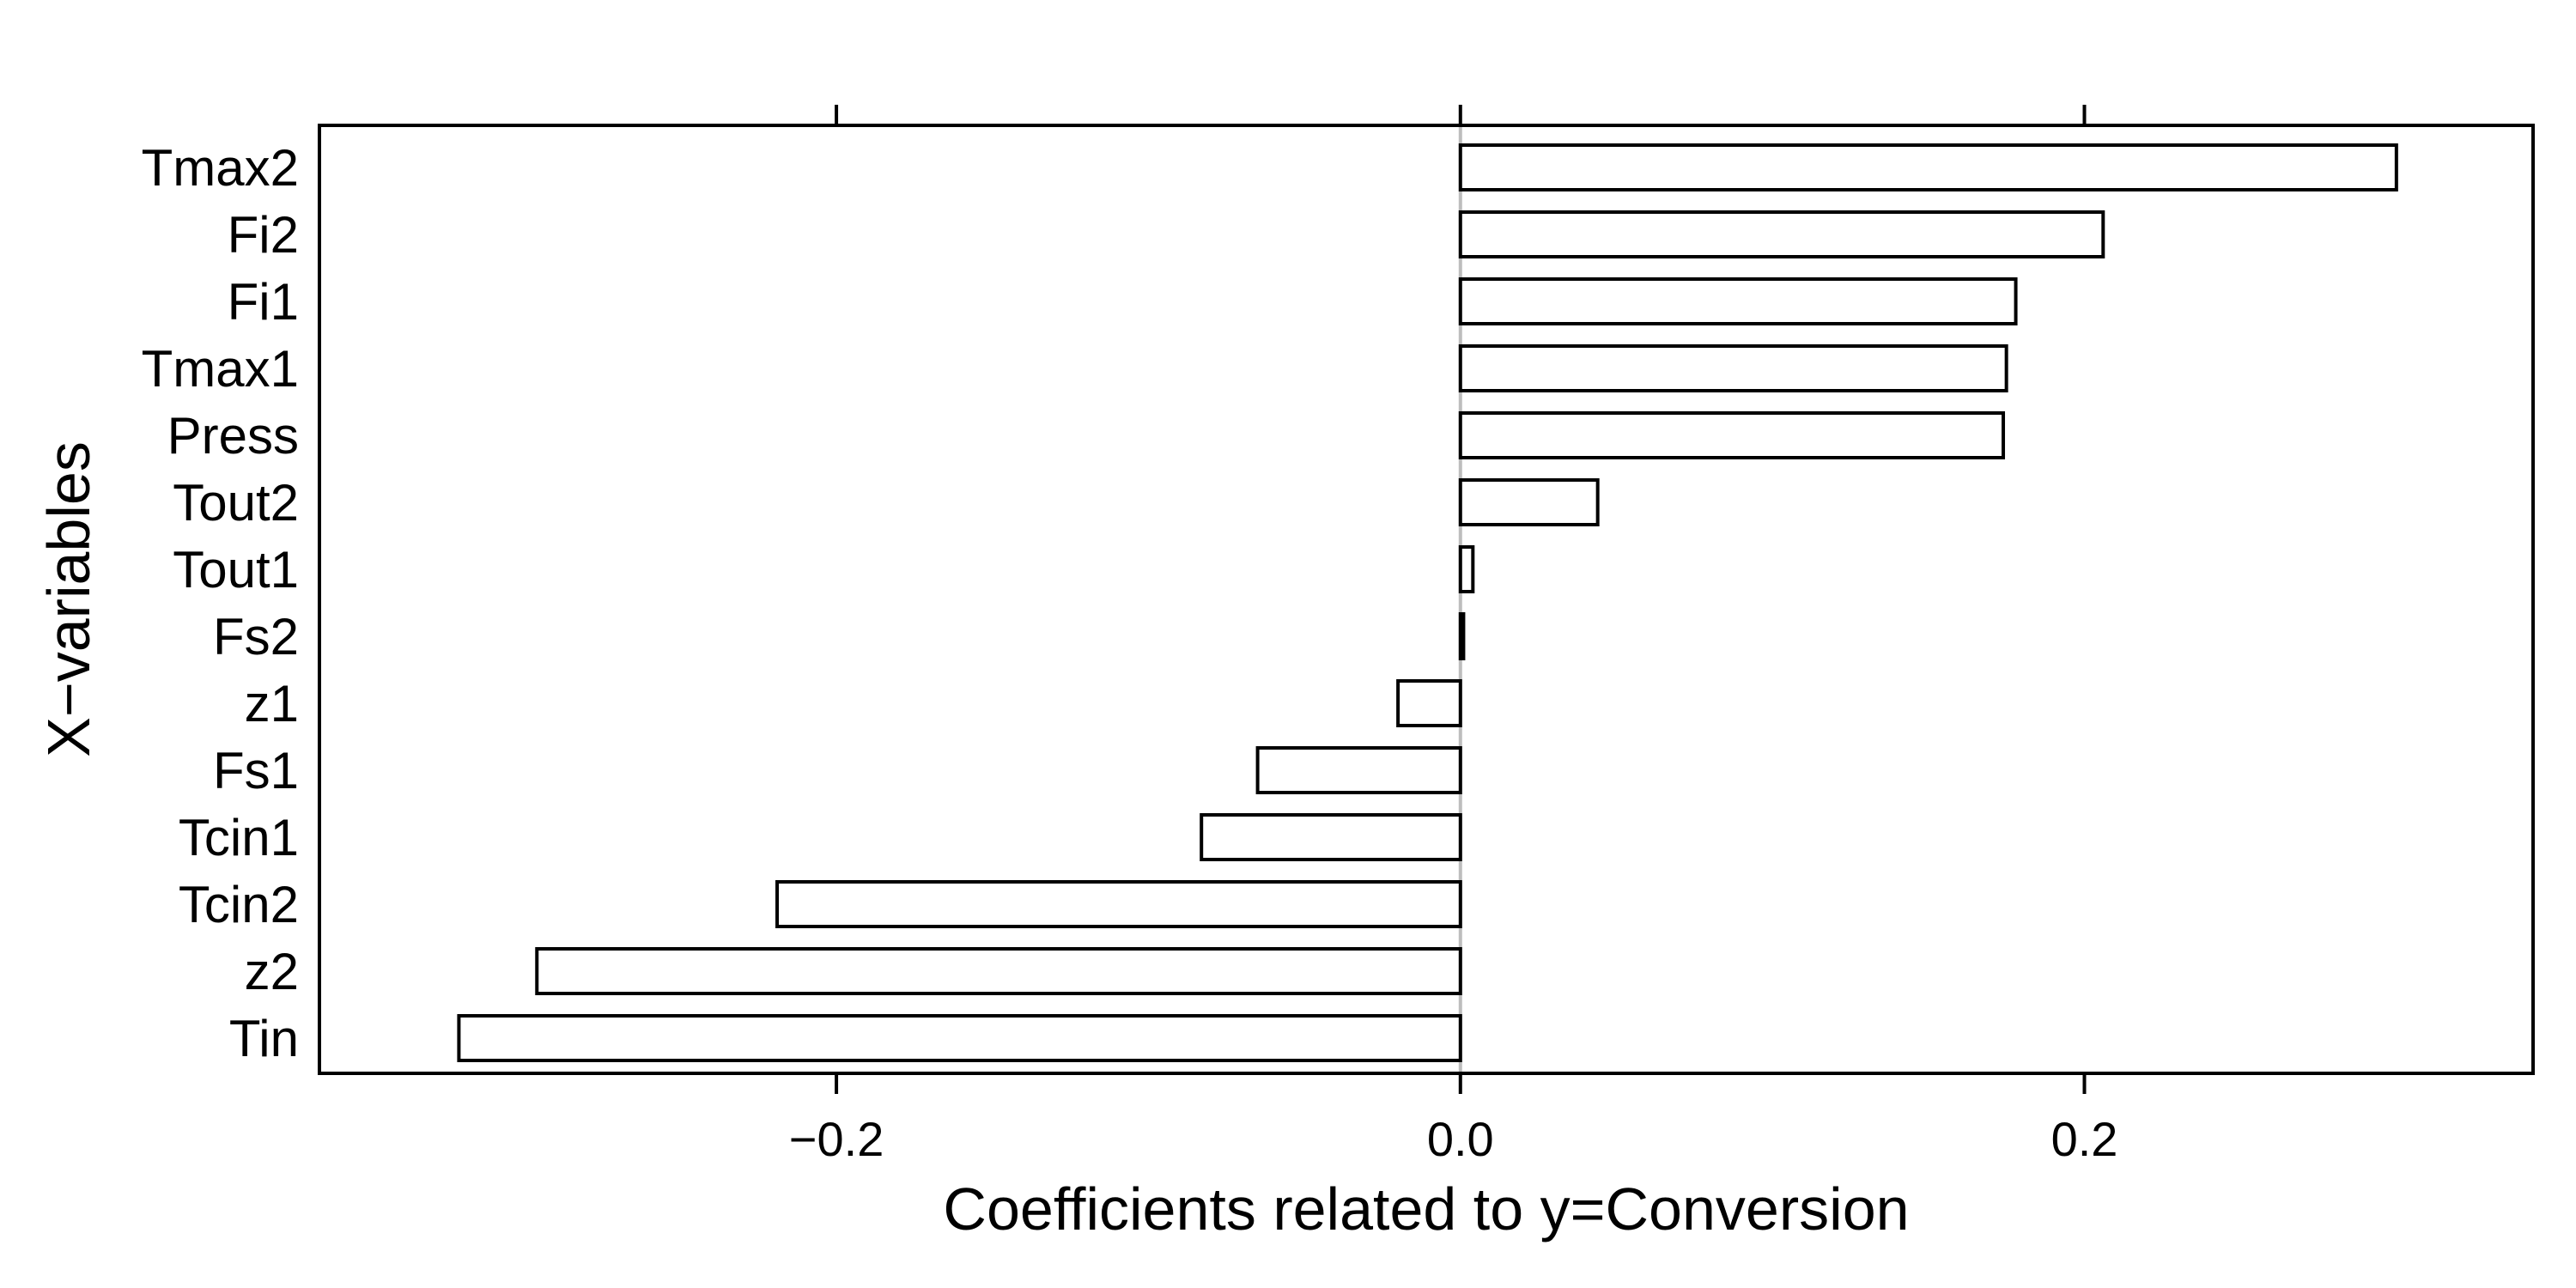  Describe the element at coordinates (1460, 1139) in the screenshot. I see `x-tick-label: 0.0` at that location.